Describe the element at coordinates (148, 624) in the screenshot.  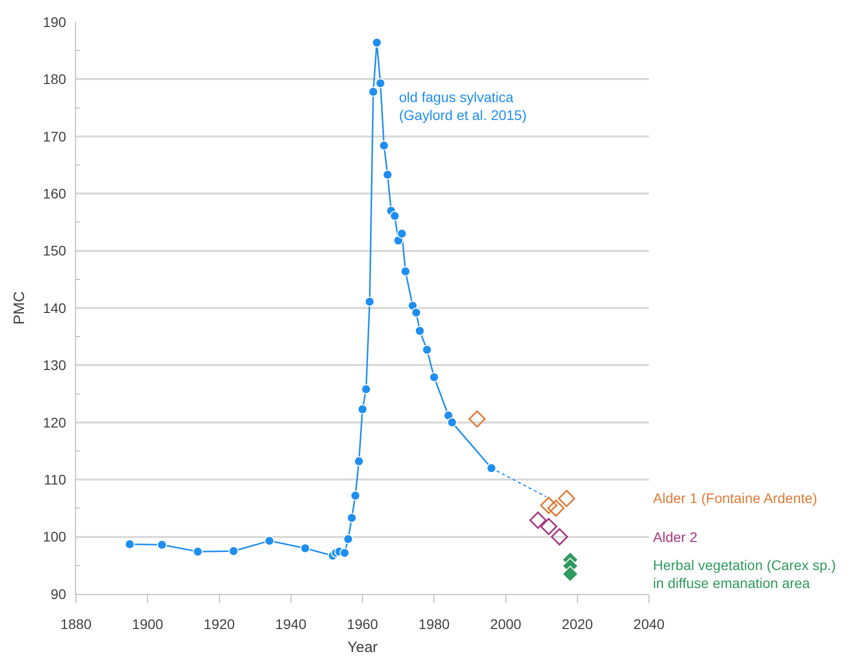
I see `x-tick-label: 1900` at that location.